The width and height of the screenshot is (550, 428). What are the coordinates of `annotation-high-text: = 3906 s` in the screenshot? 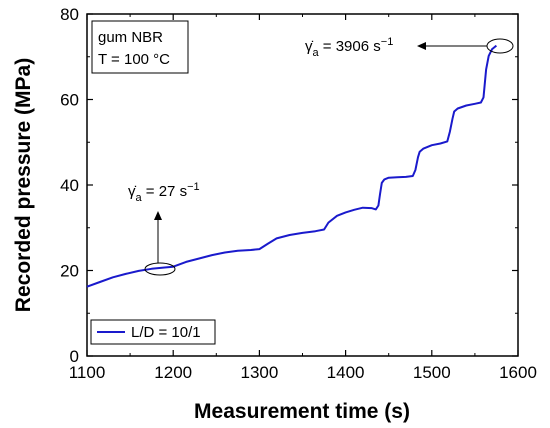 It's located at (350, 46).